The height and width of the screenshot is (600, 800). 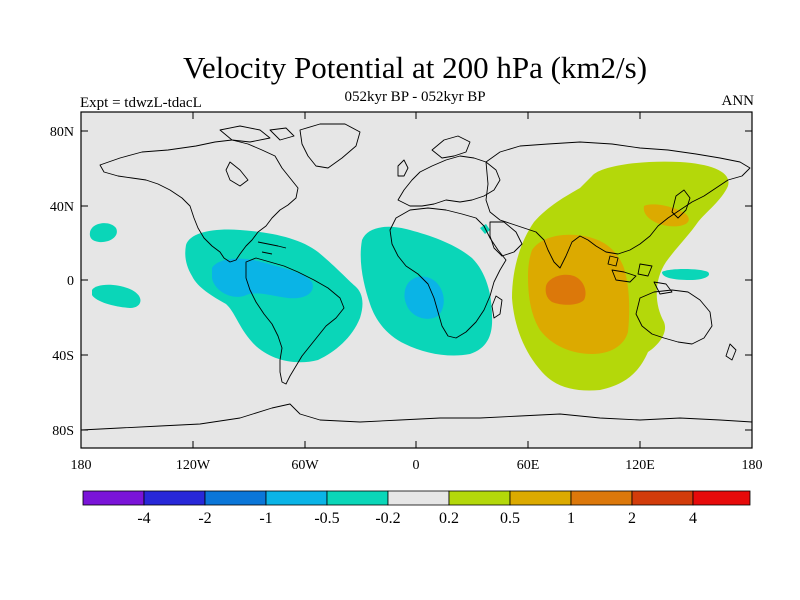 What do you see at coordinates (510, 518) in the screenshot?
I see `colorbar-label-6: 0.5` at bounding box center [510, 518].